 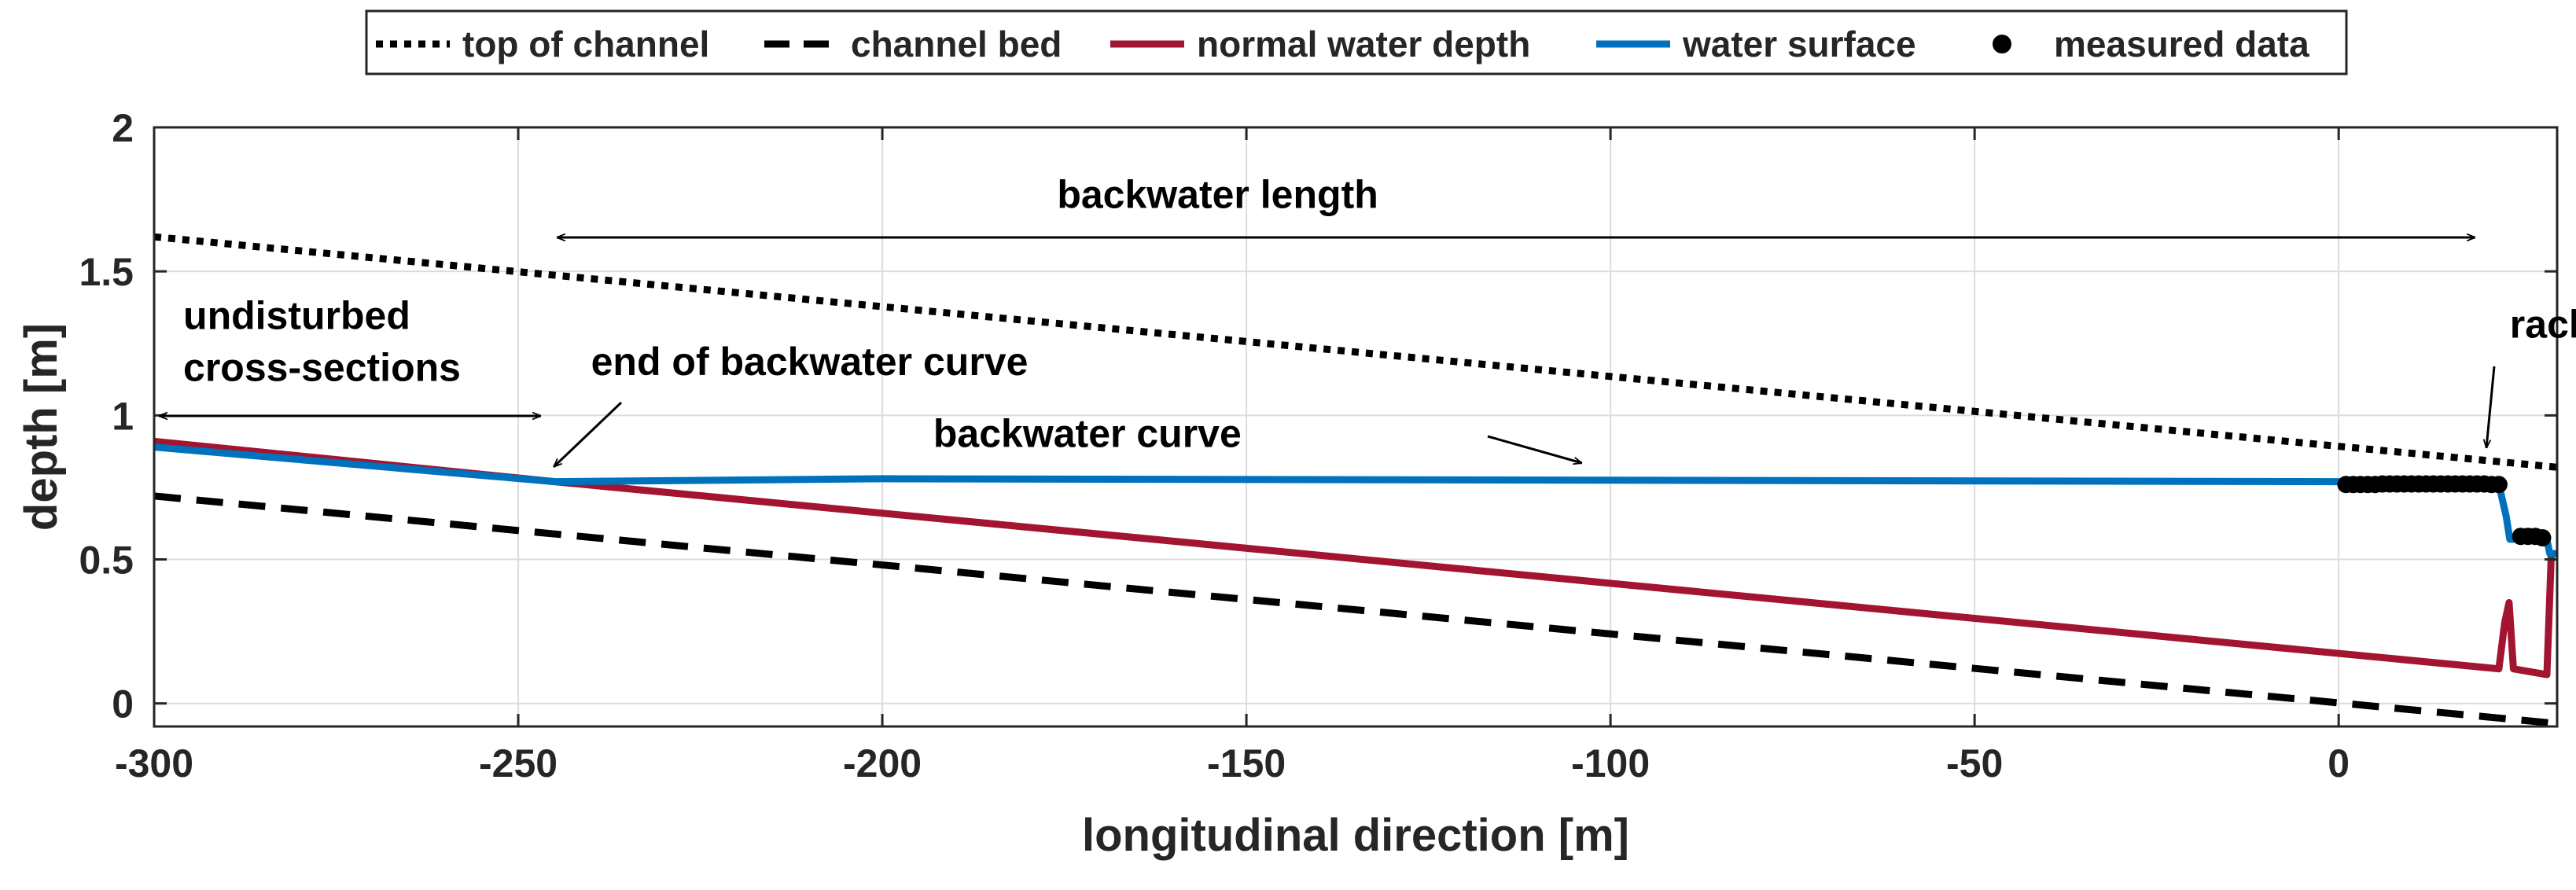 I want to click on annotation-end-of-backwater-curve: end of backwater curve, so click(x=810, y=362).